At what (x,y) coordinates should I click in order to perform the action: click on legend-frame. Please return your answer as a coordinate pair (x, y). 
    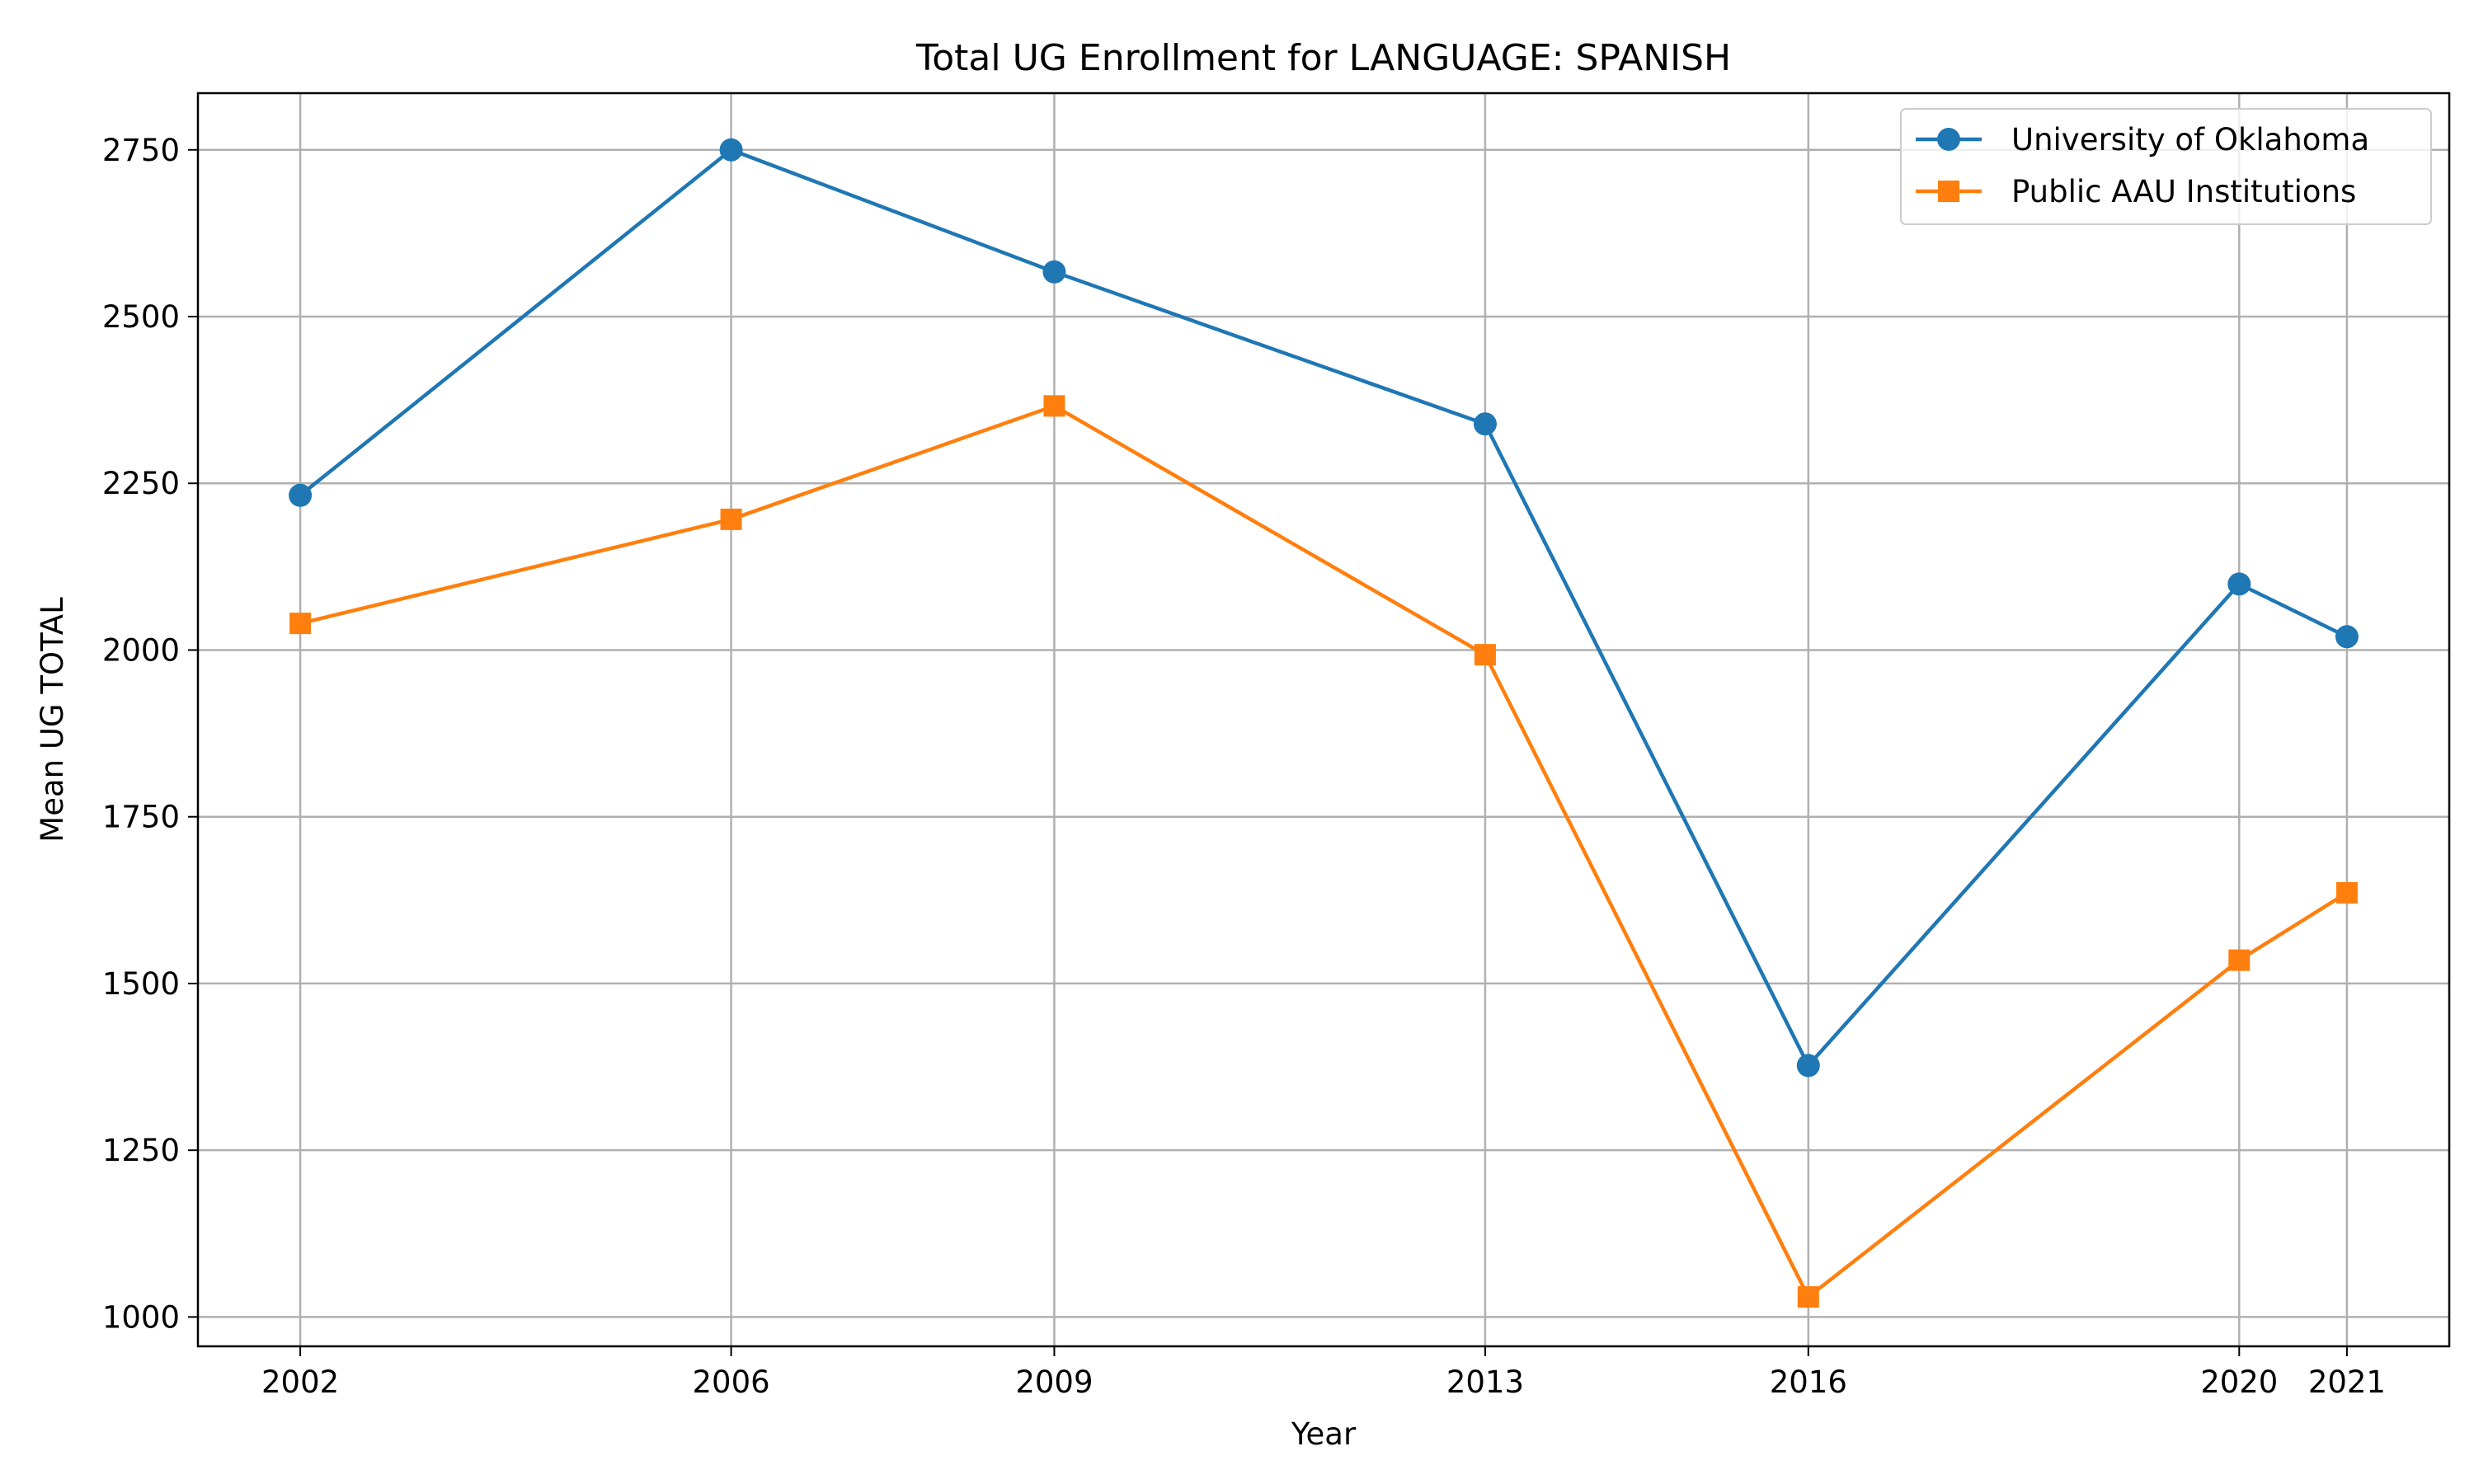
    Looking at the image, I should click on (2166, 166).